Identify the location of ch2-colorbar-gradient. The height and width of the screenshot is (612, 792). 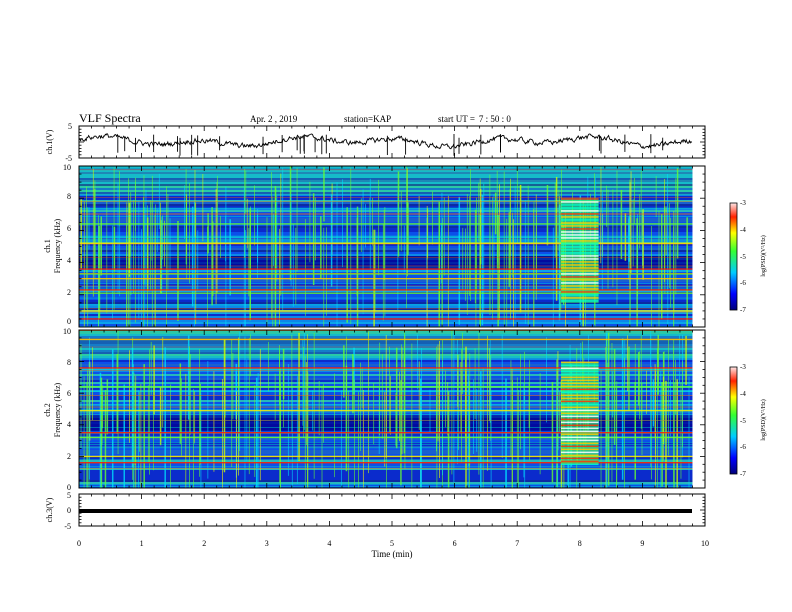
(733, 420).